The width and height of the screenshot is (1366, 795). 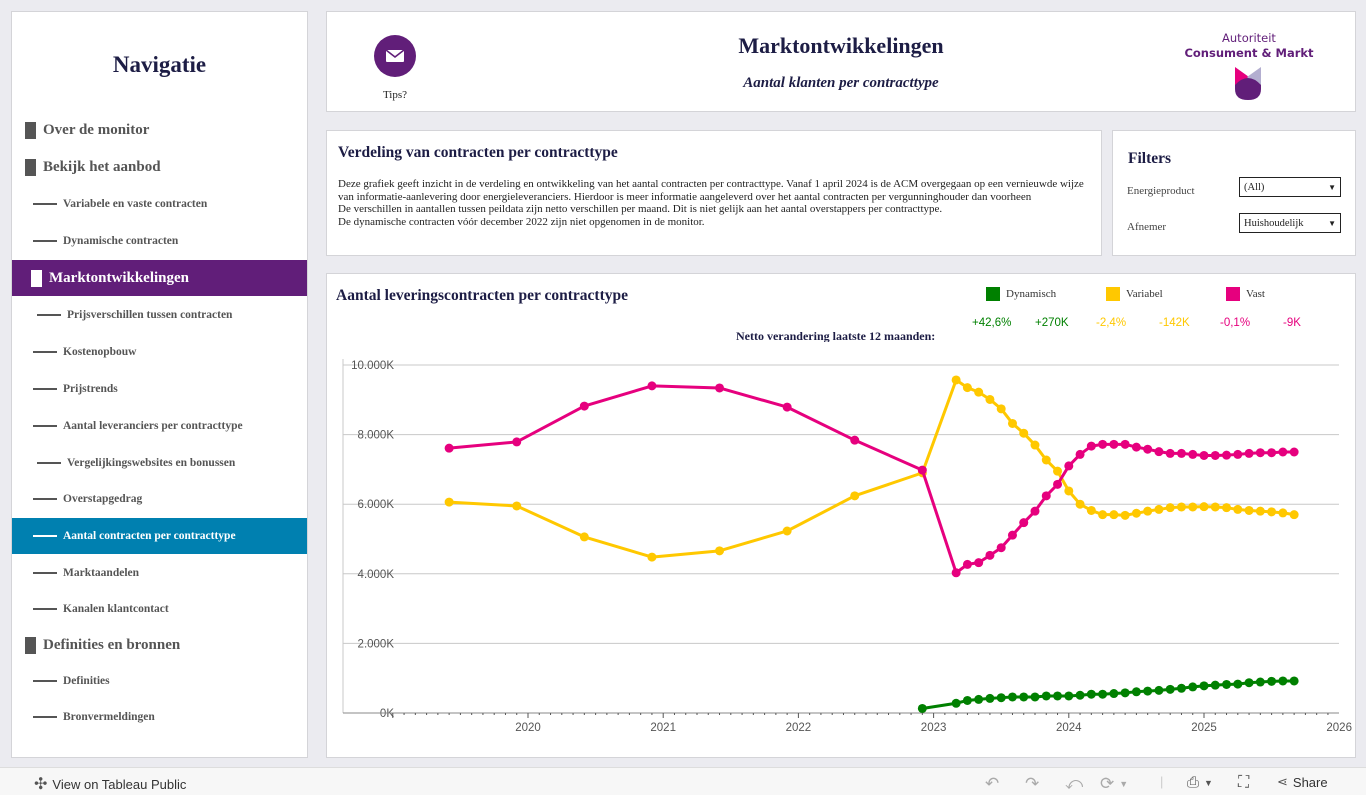 What do you see at coordinates (1174, 323) in the screenshot?
I see `variabel-abs-change: -142K` at bounding box center [1174, 323].